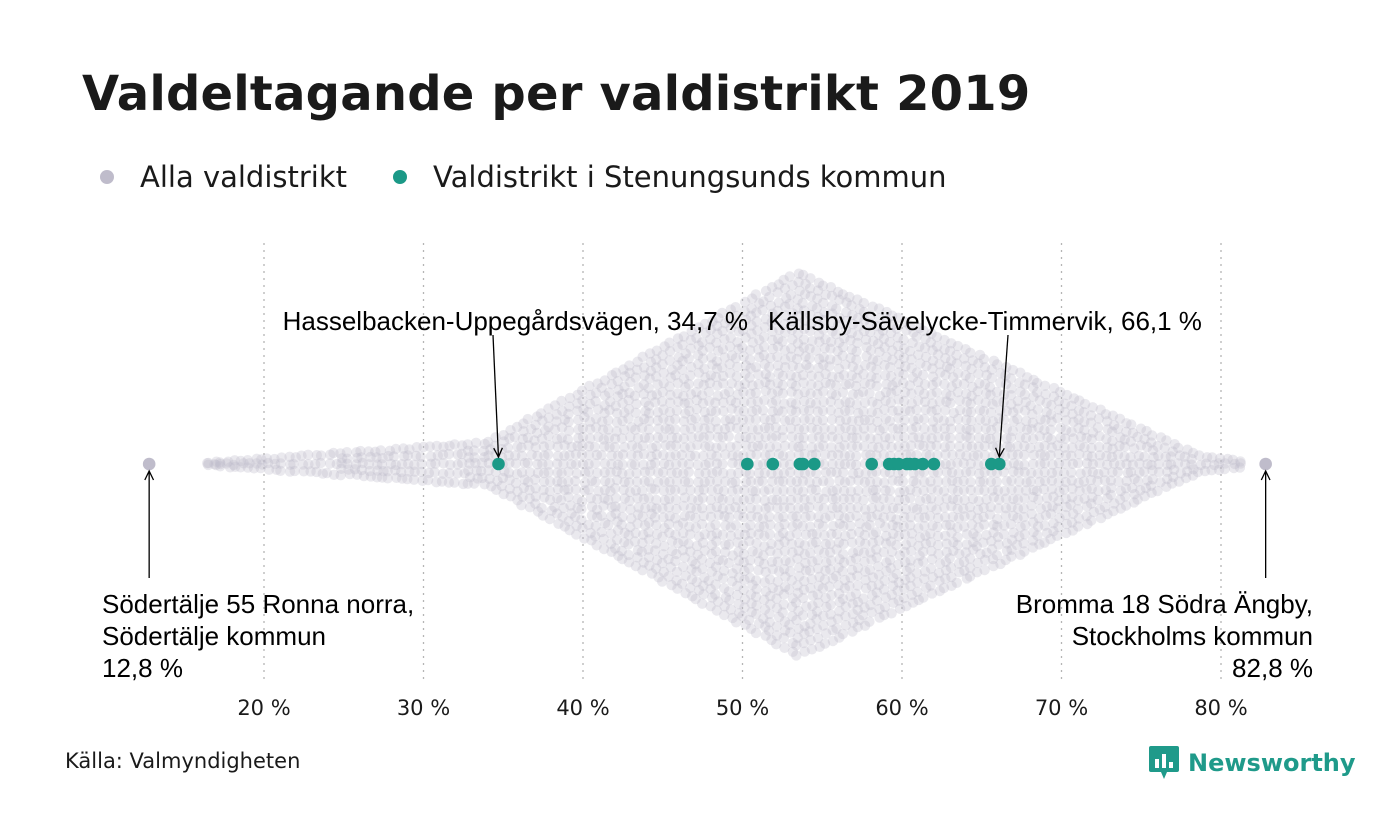 This screenshot has width=1400, height=840. Describe the element at coordinates (773, 464) in the screenshot. I see `stenungsund-point` at that location.